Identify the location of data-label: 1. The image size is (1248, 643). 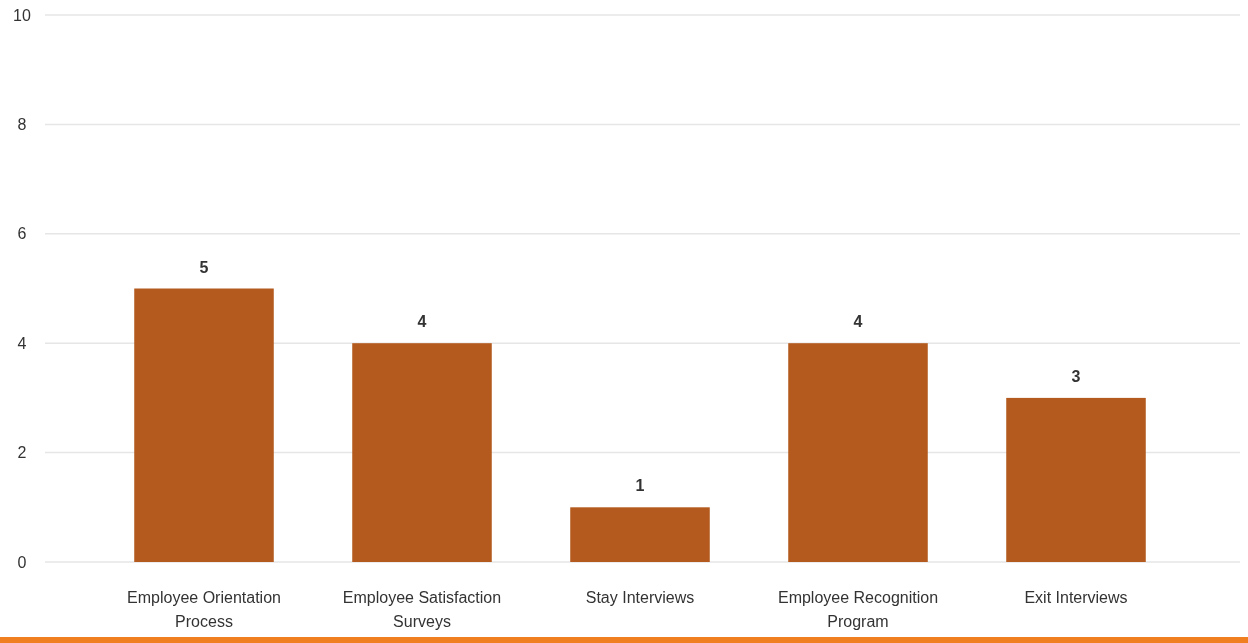
(640, 486).